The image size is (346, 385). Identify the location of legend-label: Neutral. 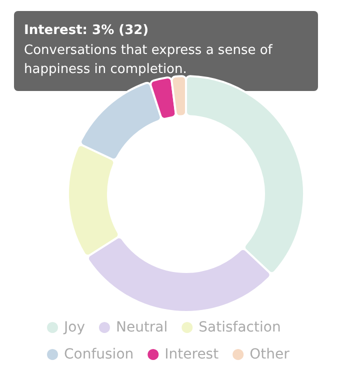
(142, 328).